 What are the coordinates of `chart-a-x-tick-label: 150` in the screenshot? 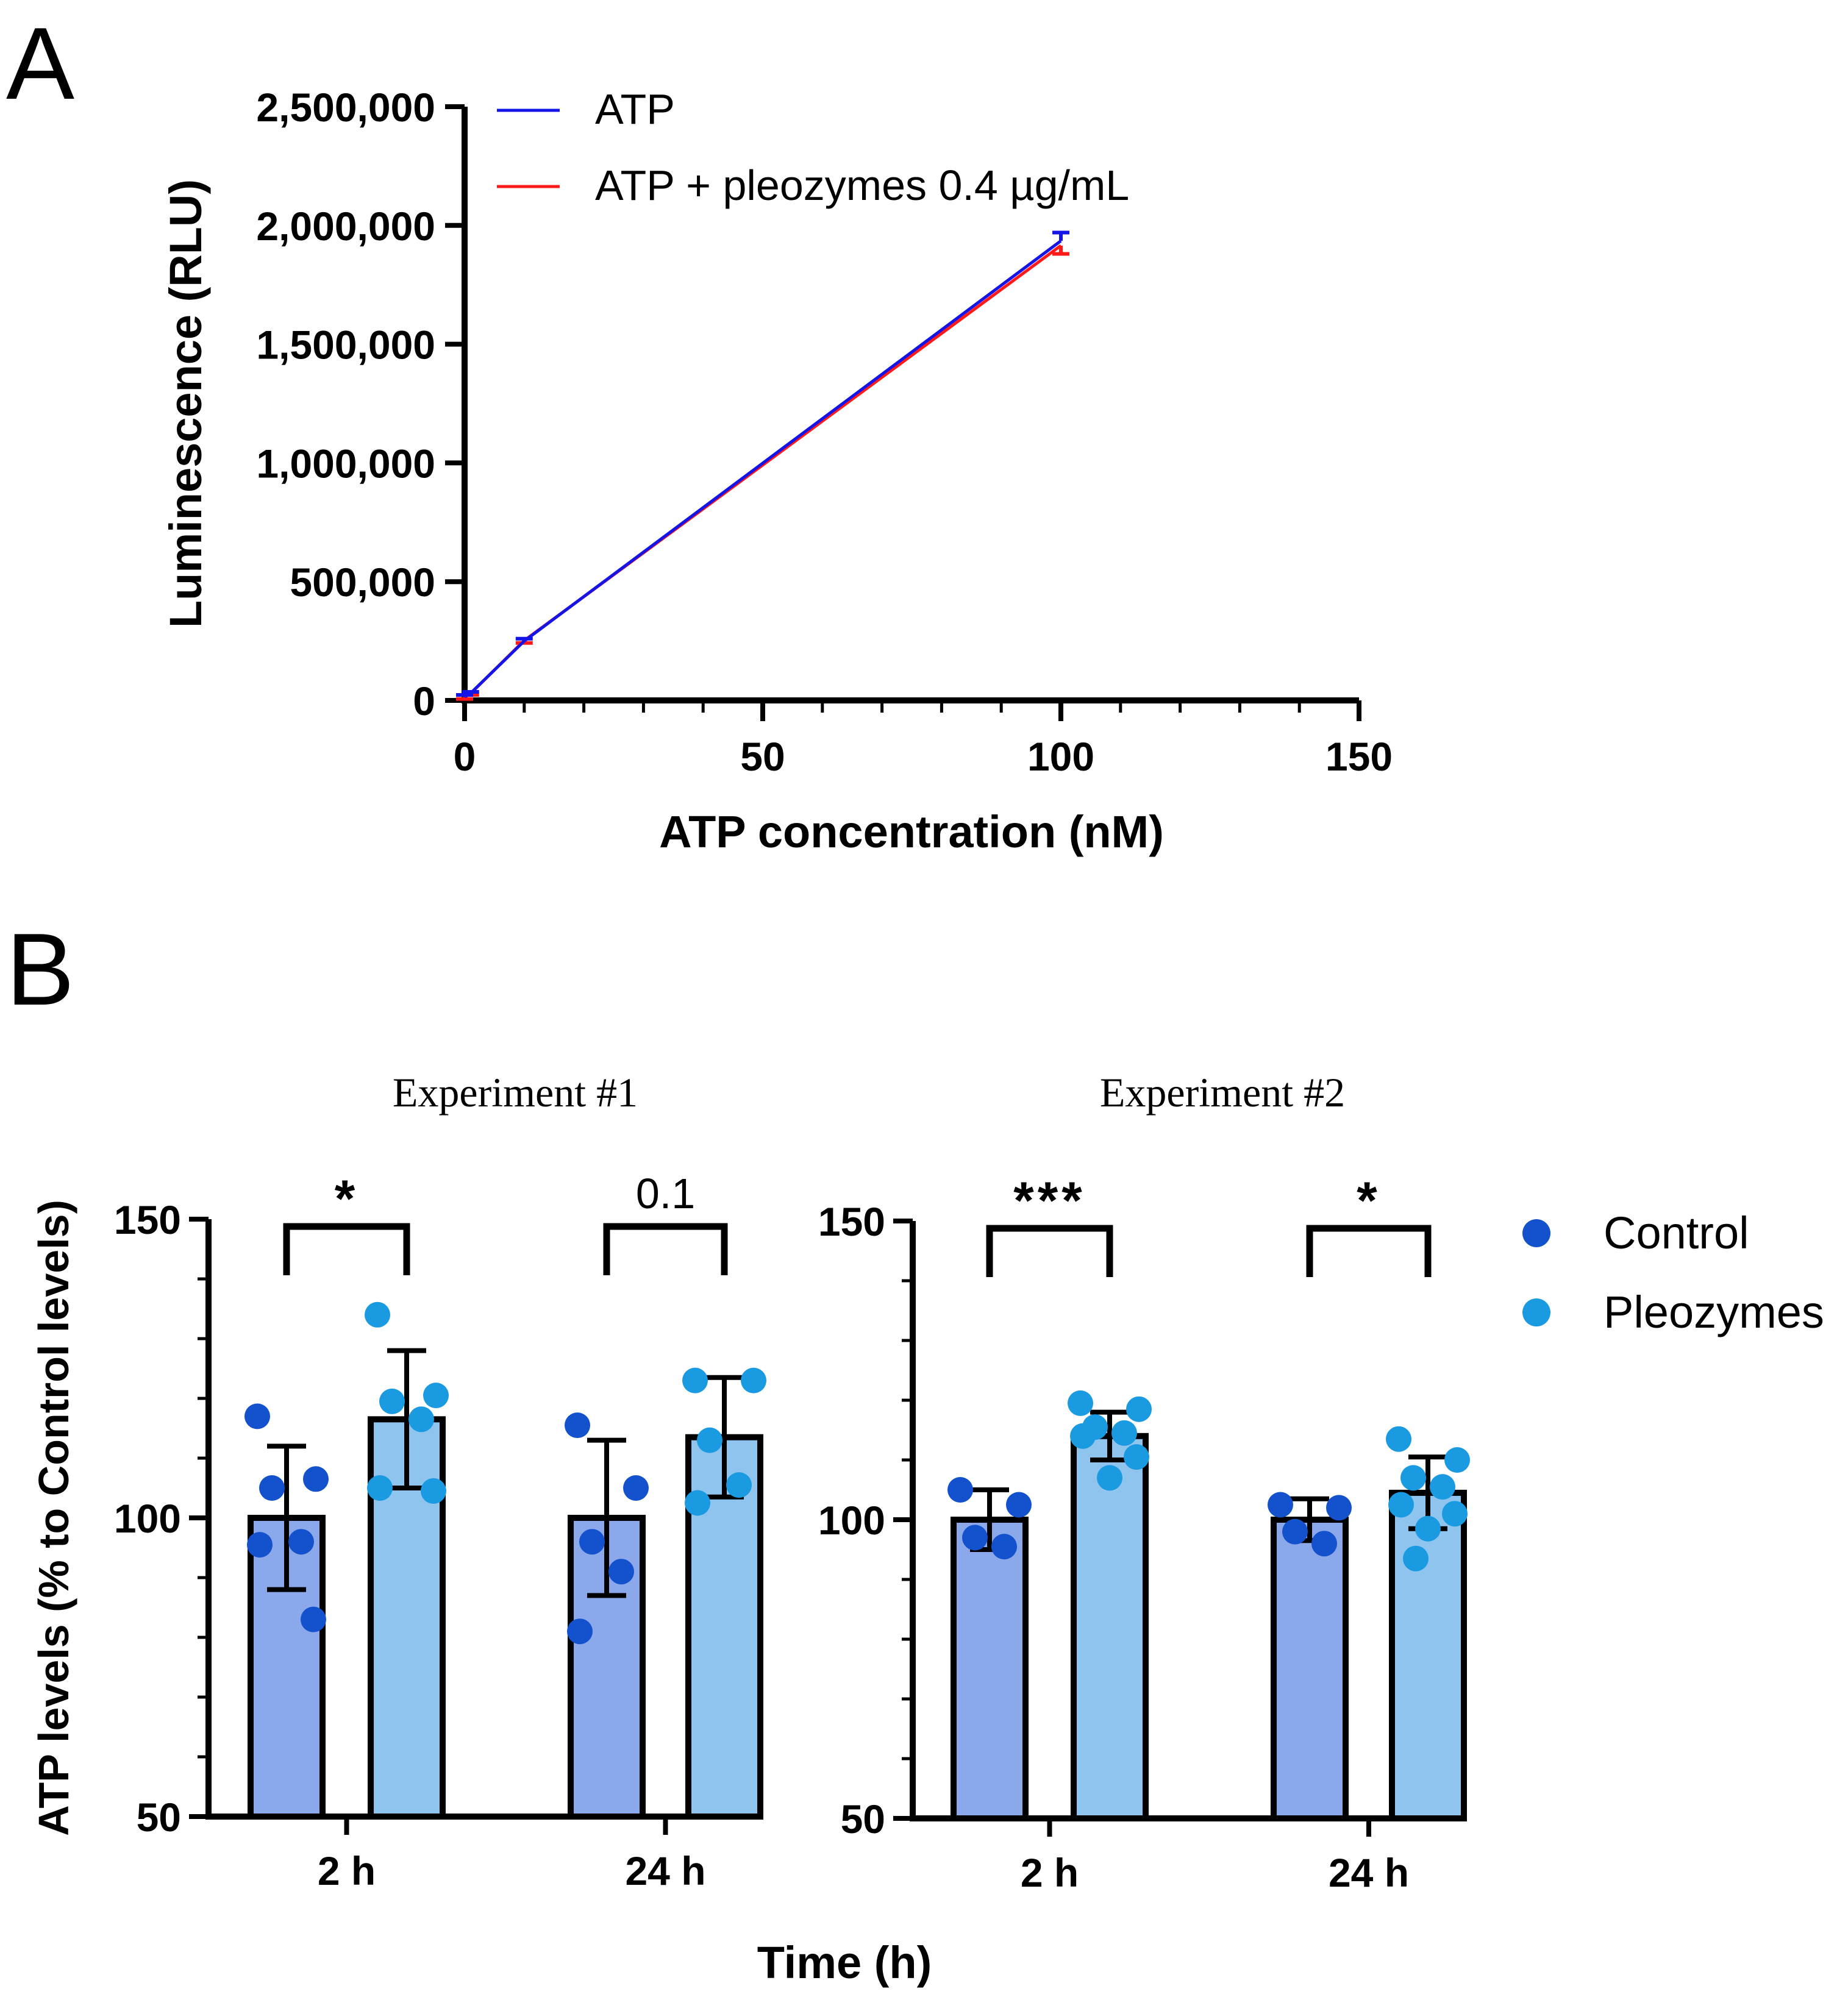 It's located at (1359, 757).